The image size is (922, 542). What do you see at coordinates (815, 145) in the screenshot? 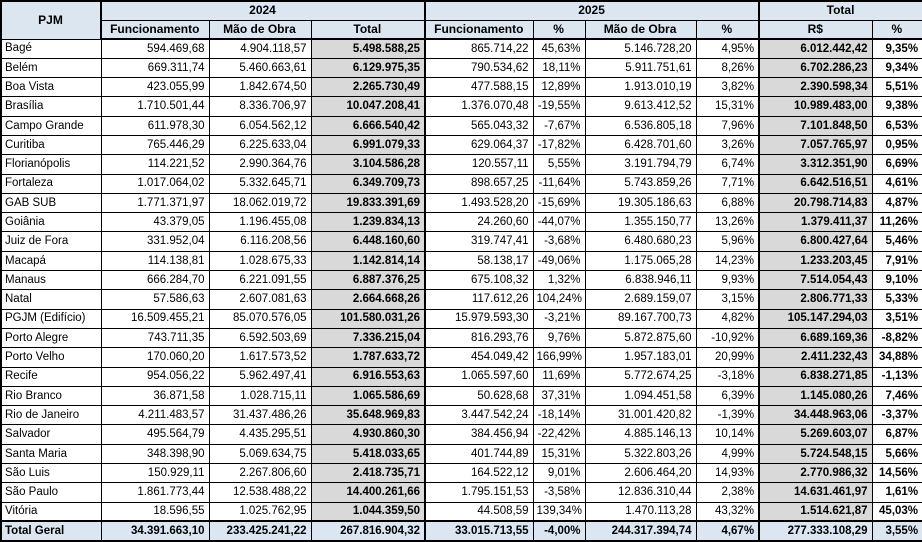
I see `total-rs-cell: 7.057.765,97` at bounding box center [815, 145].